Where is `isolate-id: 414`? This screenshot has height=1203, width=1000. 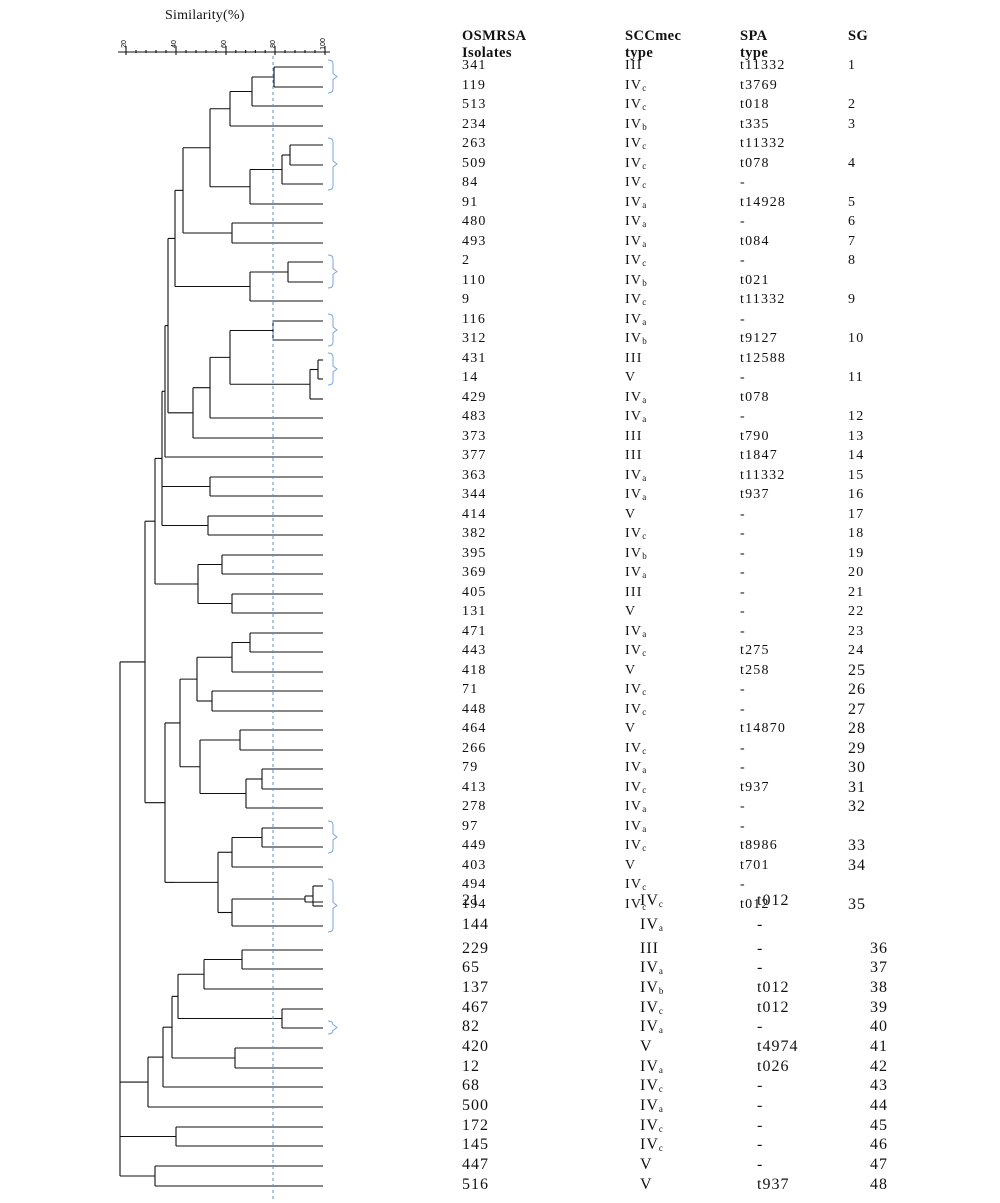 isolate-id: 414 is located at coordinates (474, 514).